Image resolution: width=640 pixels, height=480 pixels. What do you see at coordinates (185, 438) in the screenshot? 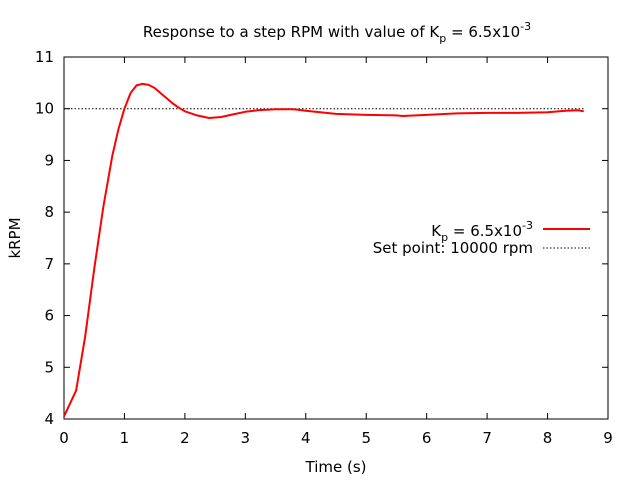
I see `x-tick-label-2: 2` at bounding box center [185, 438].